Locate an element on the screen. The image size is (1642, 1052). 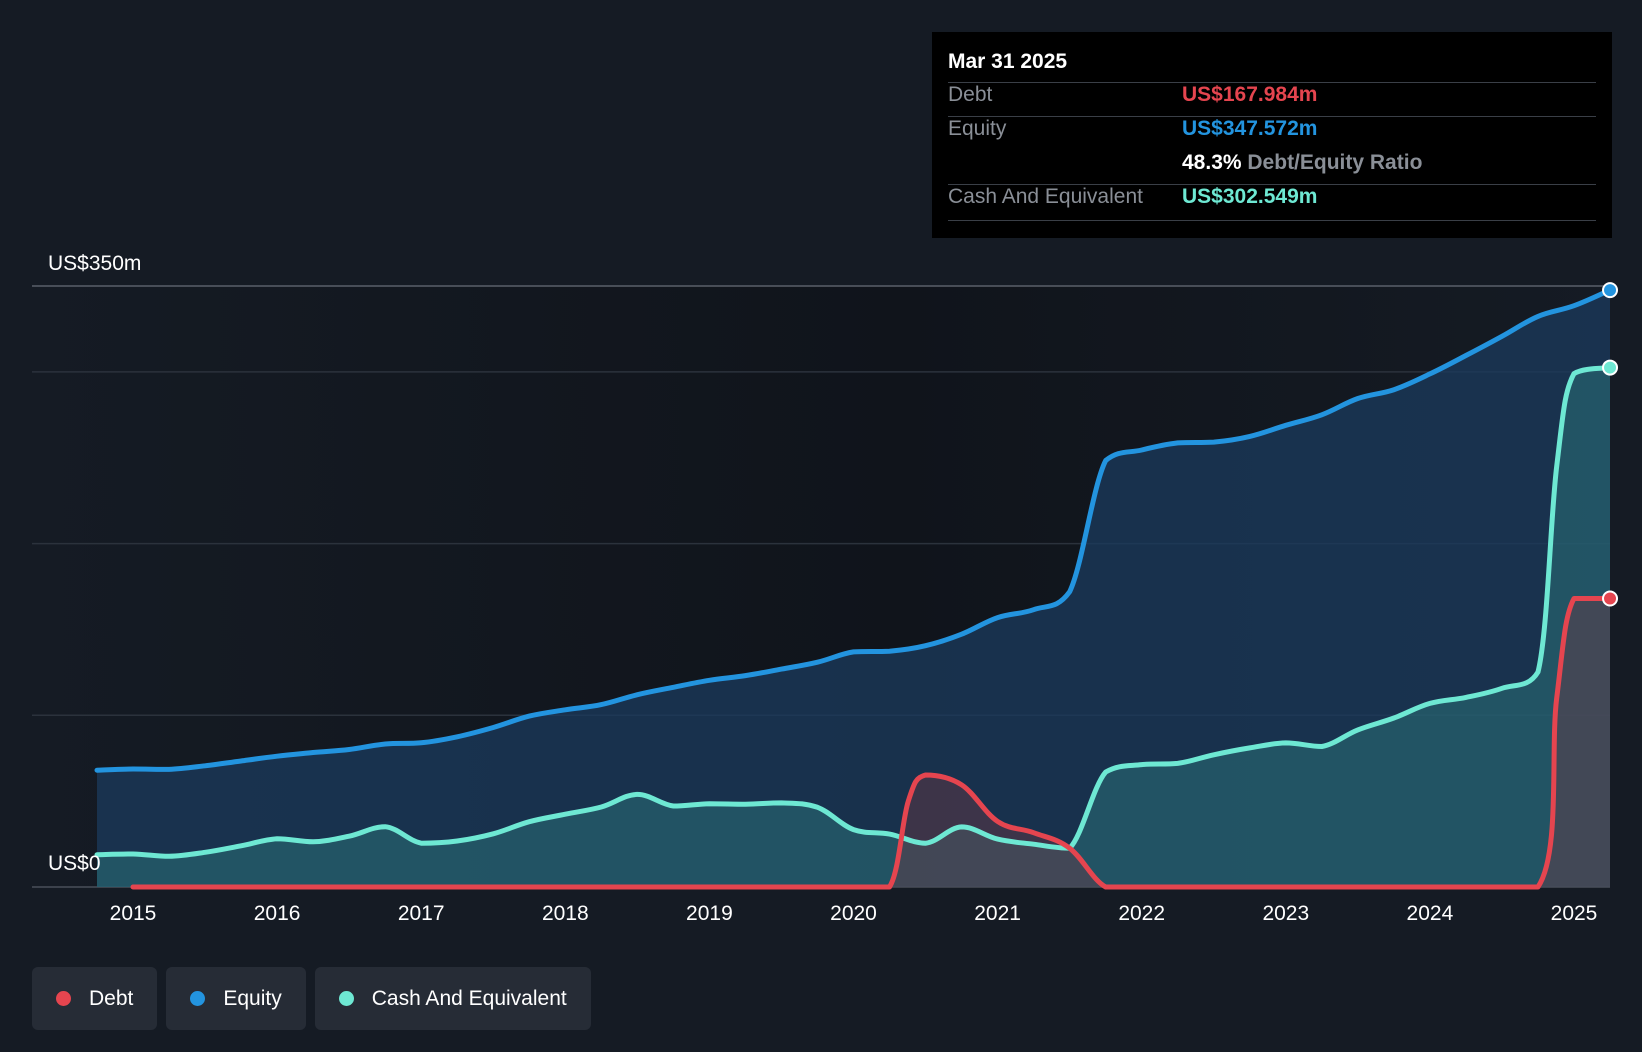
tooltip-ratio-label: Debt/Equity Ratio is located at coordinates (1335, 162).